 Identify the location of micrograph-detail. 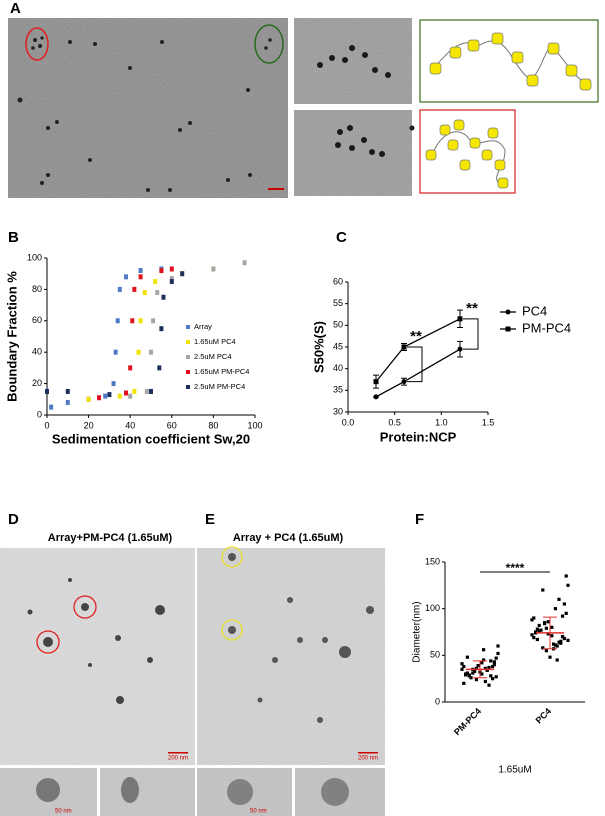
(354, 107).